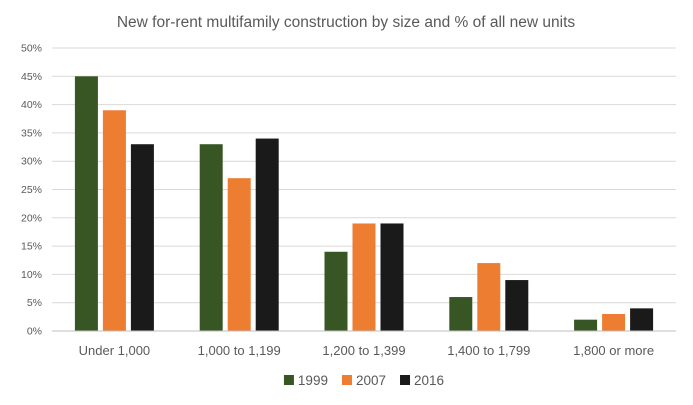 This screenshot has width=693, height=405. I want to click on x-category-label: 1,000 to 1,199, so click(239, 350).